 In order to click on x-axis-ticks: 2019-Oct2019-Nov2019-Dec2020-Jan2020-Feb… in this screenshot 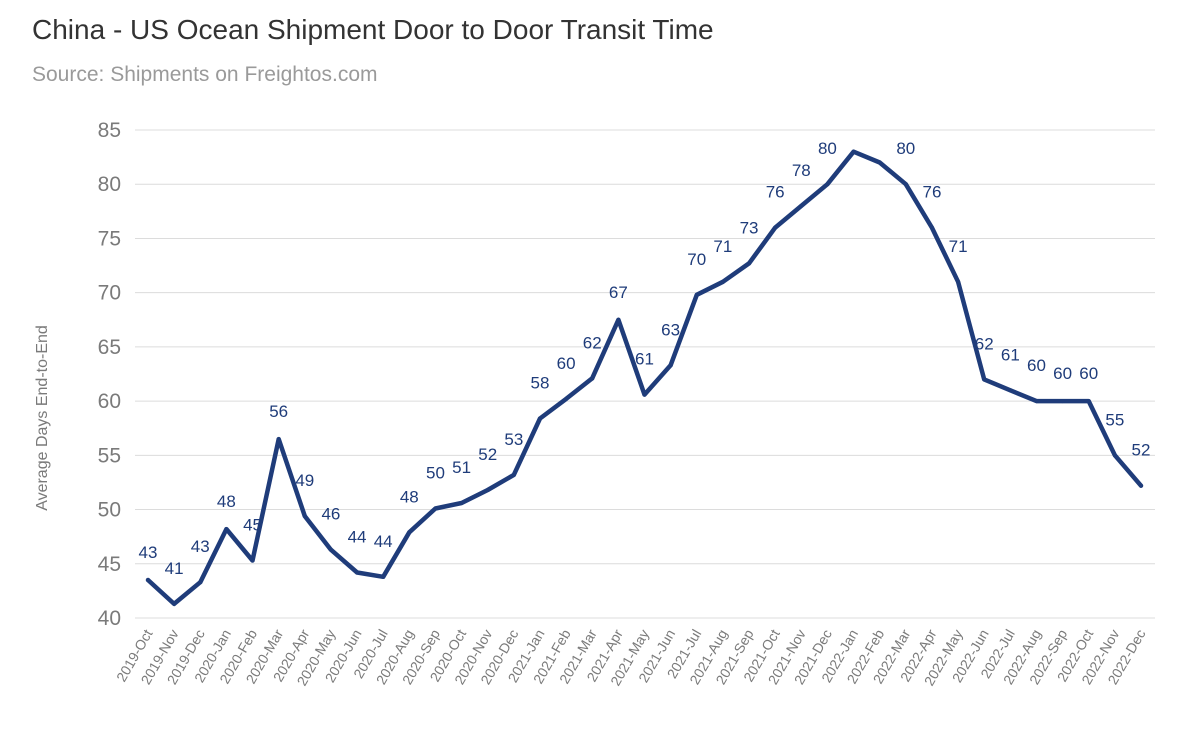, I will do `click(631, 657)`.